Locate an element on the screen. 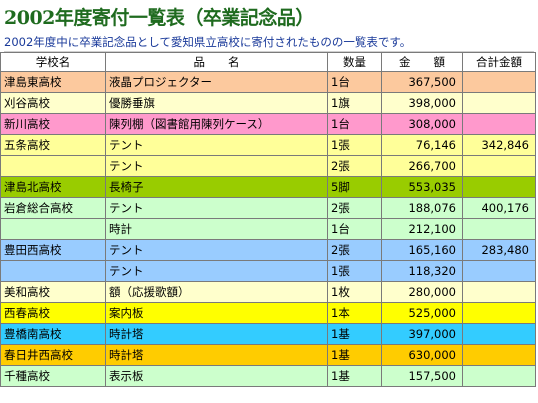  table-row: 時計 1台 212,100 is located at coordinates (268, 229).